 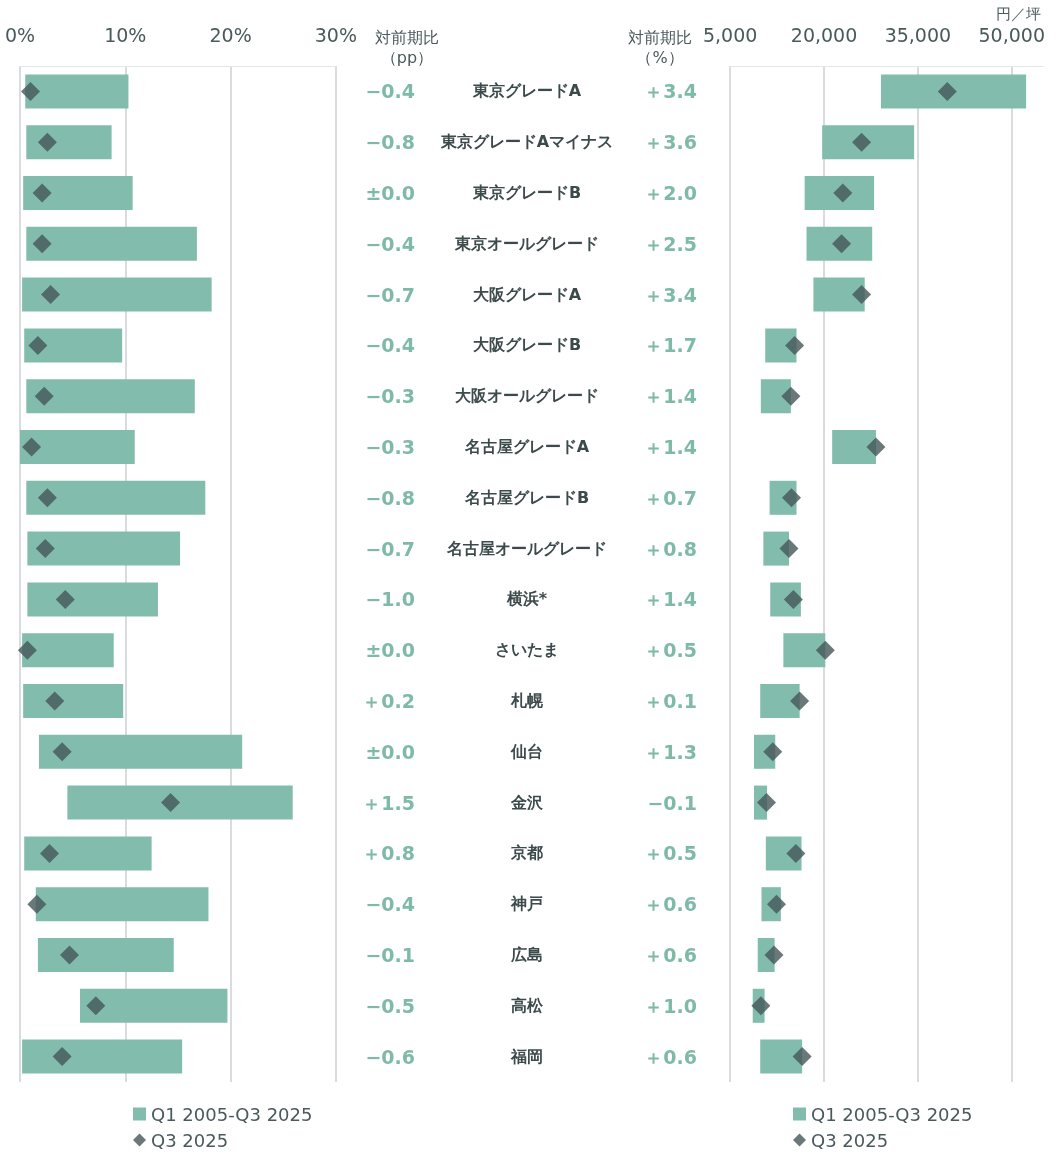 What do you see at coordinates (670, 142) in the screenshot?
I see `data-label: ＋3.6` at bounding box center [670, 142].